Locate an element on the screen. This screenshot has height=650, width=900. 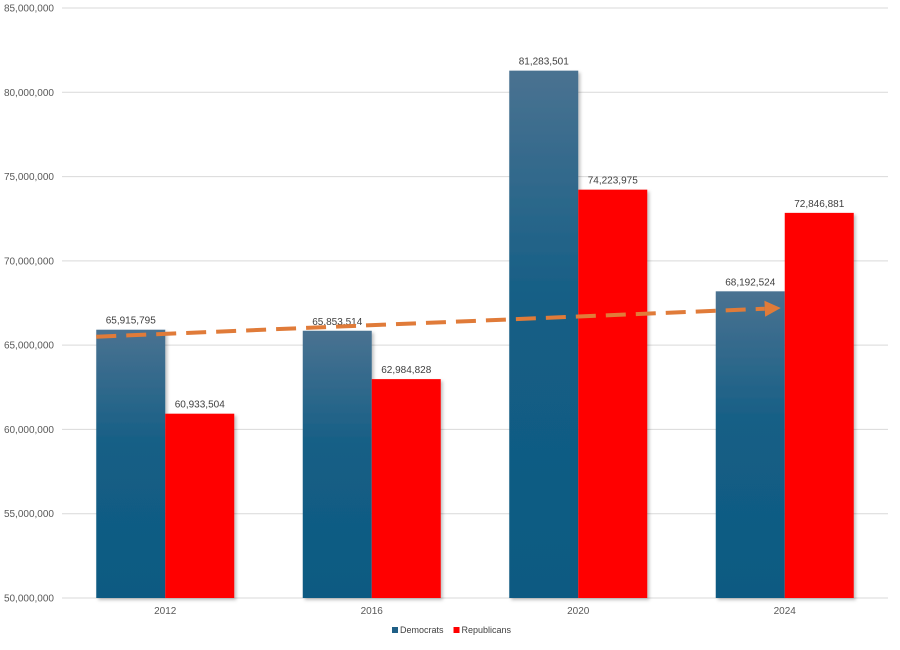
x-axis-tick-labels: 2012 2016 2020 2024 is located at coordinates (475, 611).